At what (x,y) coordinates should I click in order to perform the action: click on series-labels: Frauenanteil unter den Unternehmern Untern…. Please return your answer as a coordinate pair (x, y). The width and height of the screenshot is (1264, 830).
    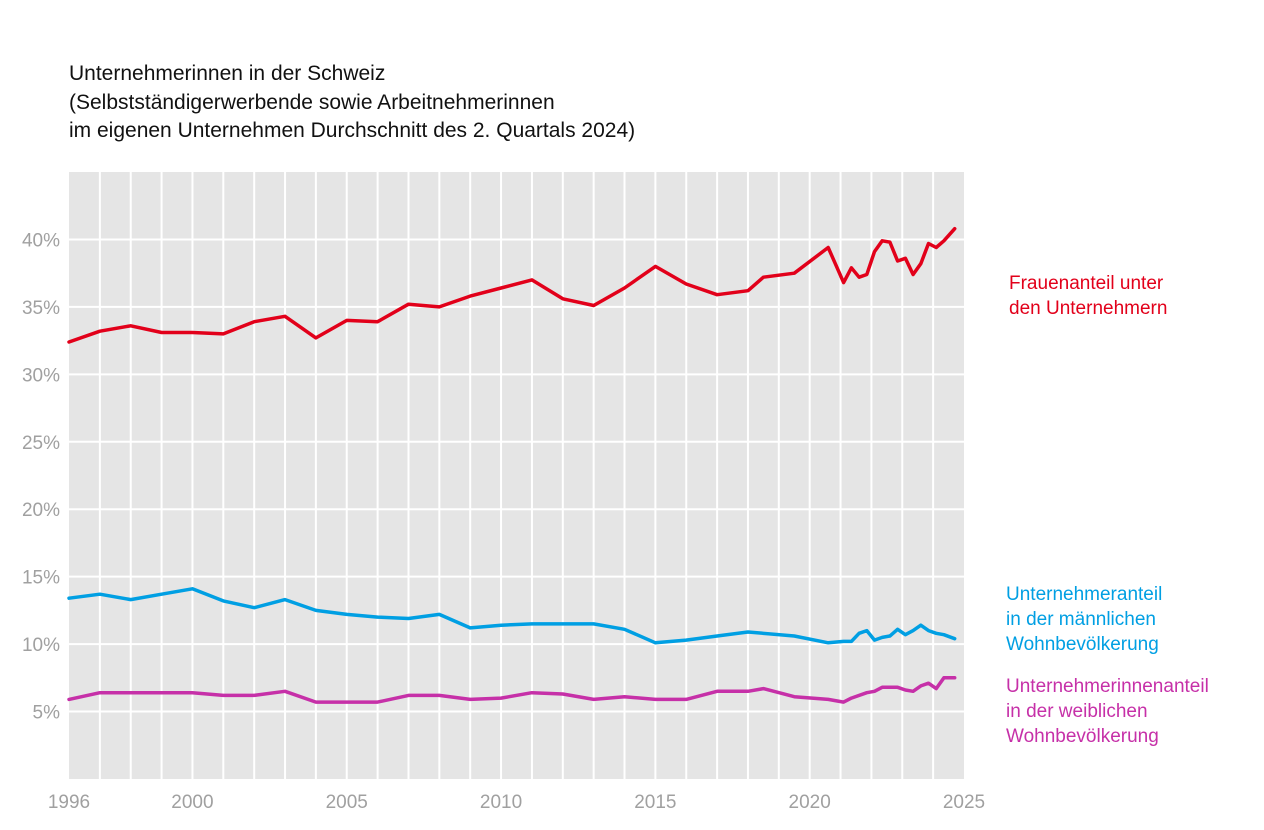
    Looking at the image, I should click on (1107, 510).